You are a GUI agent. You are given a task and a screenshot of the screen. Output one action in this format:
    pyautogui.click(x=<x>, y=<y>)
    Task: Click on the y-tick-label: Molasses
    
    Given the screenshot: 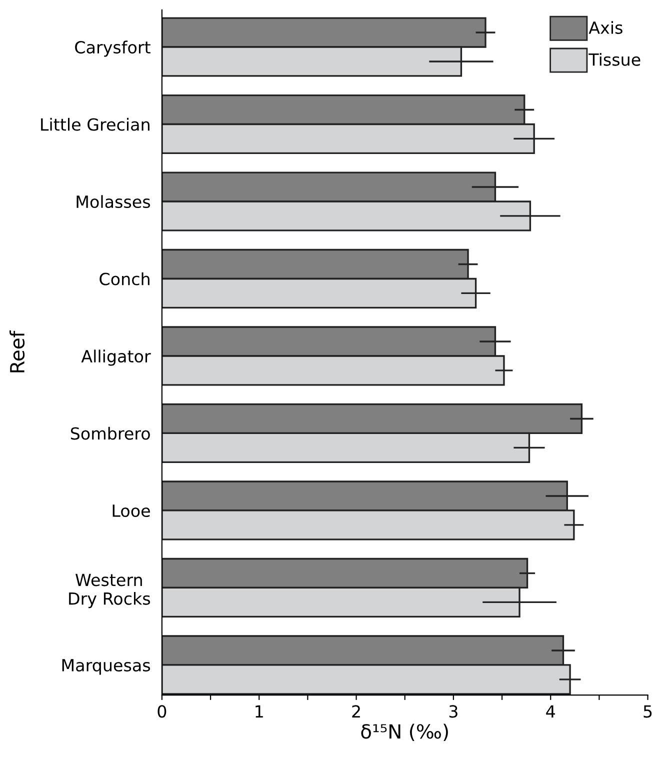 What is the action you would take?
    pyautogui.click(x=113, y=201)
    